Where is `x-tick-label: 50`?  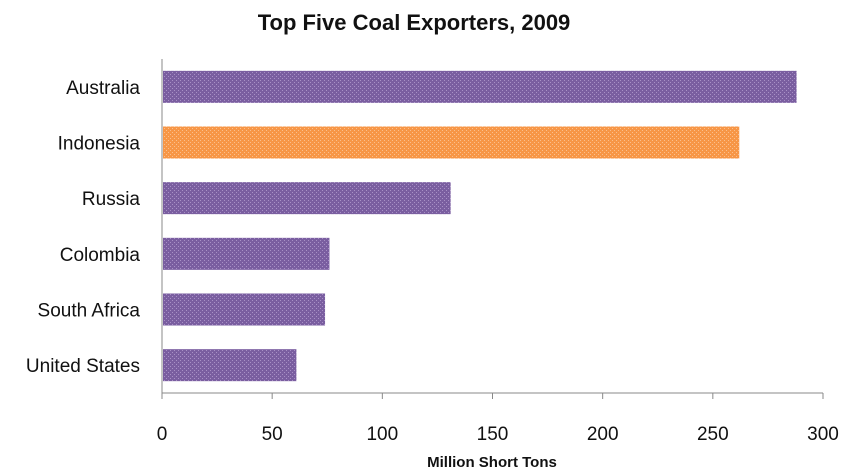
x-tick-label: 50 is located at coordinates (272, 434).